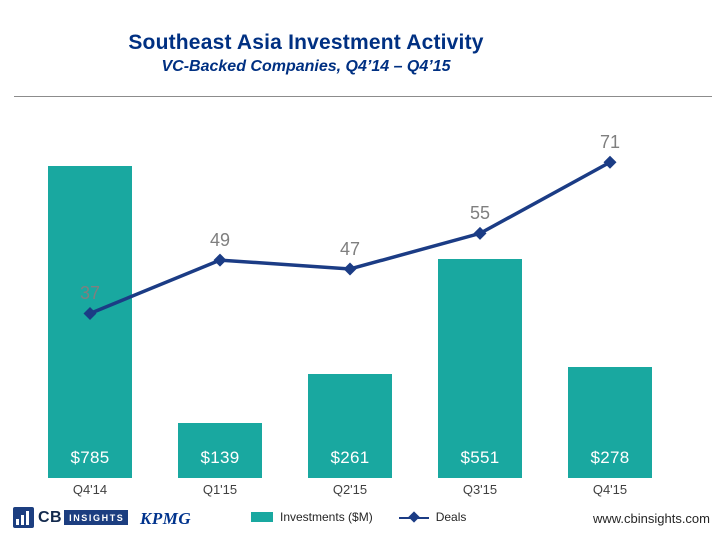 Image resolution: width=726 pixels, height=539 pixels. Describe the element at coordinates (350, 426) in the screenshot. I see `investment-bar: $261` at that location.